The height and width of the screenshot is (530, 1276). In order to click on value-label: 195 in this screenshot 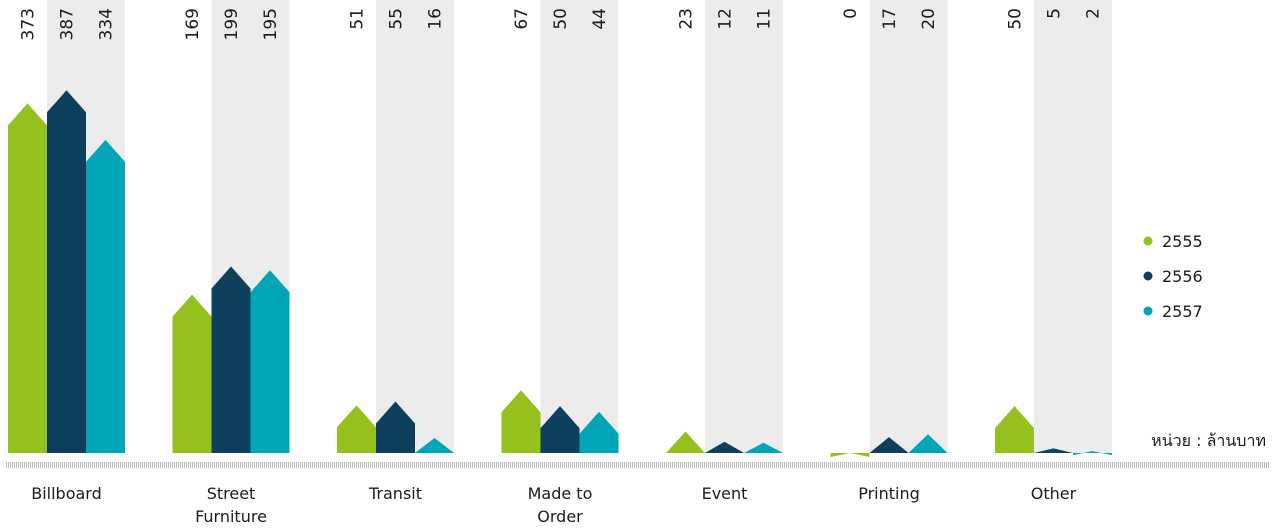, I will do `click(271, 24)`.